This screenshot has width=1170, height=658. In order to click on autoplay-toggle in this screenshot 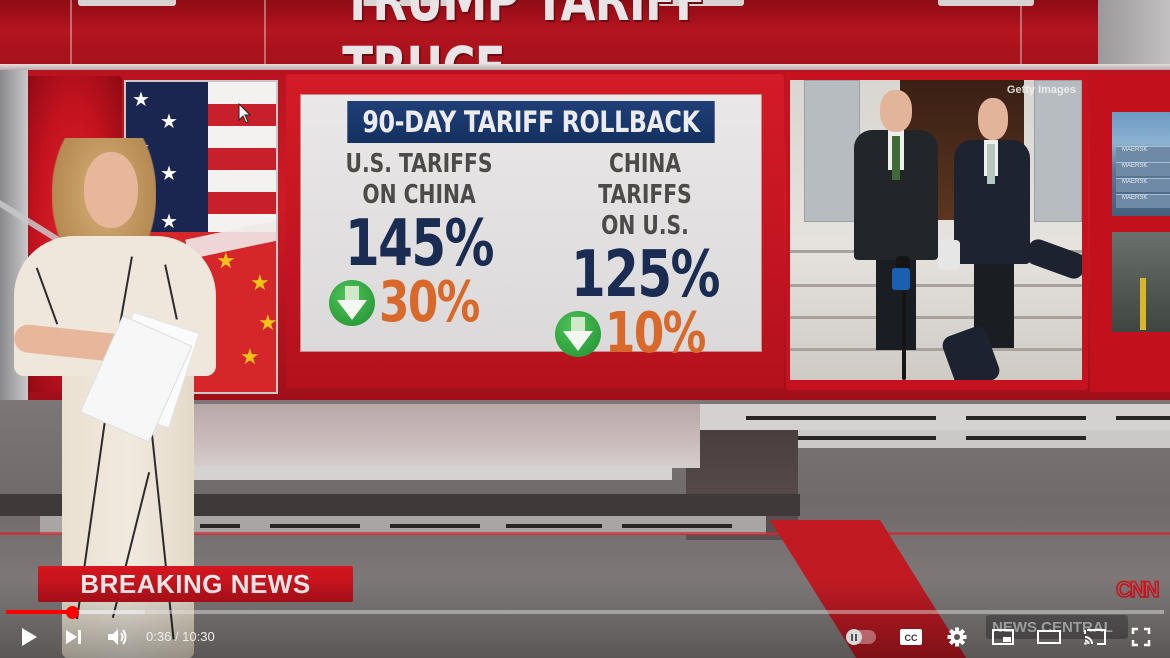, I will do `click(861, 637)`.